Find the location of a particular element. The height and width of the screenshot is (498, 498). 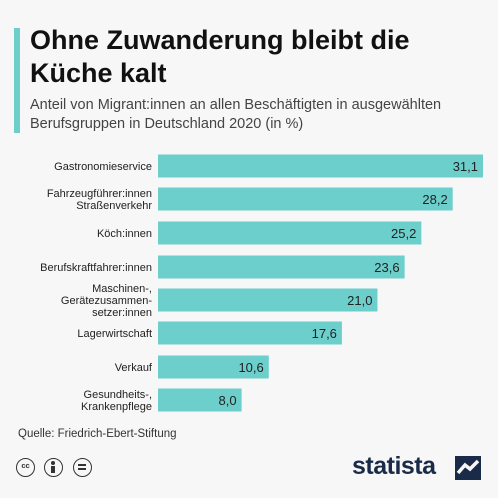

license-icons: cc is located at coordinates (56, 467).